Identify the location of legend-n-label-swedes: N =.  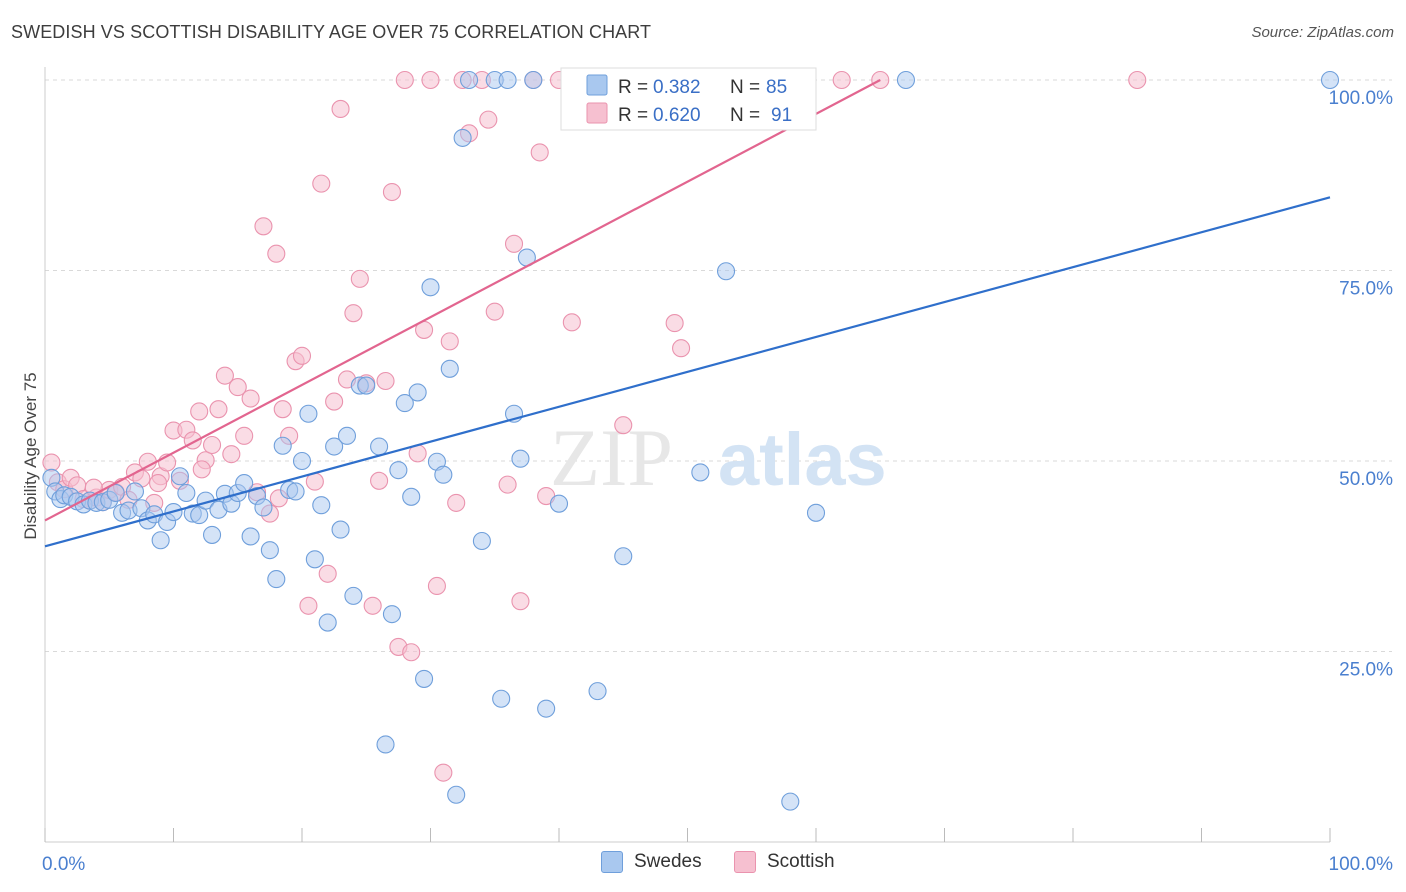
(745, 87).